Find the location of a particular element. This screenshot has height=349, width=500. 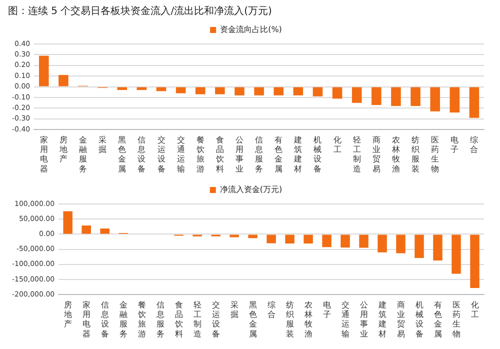

chart-title: 图：连续 5 个交易日各板块资金流入/流出比和净流入(万元) is located at coordinates (140, 11).